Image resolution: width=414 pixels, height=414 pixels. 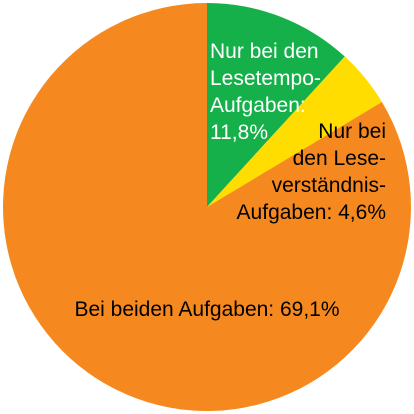 What do you see at coordinates (339, 158) in the screenshot?
I see `slice-label-line: den Lese-` at bounding box center [339, 158].